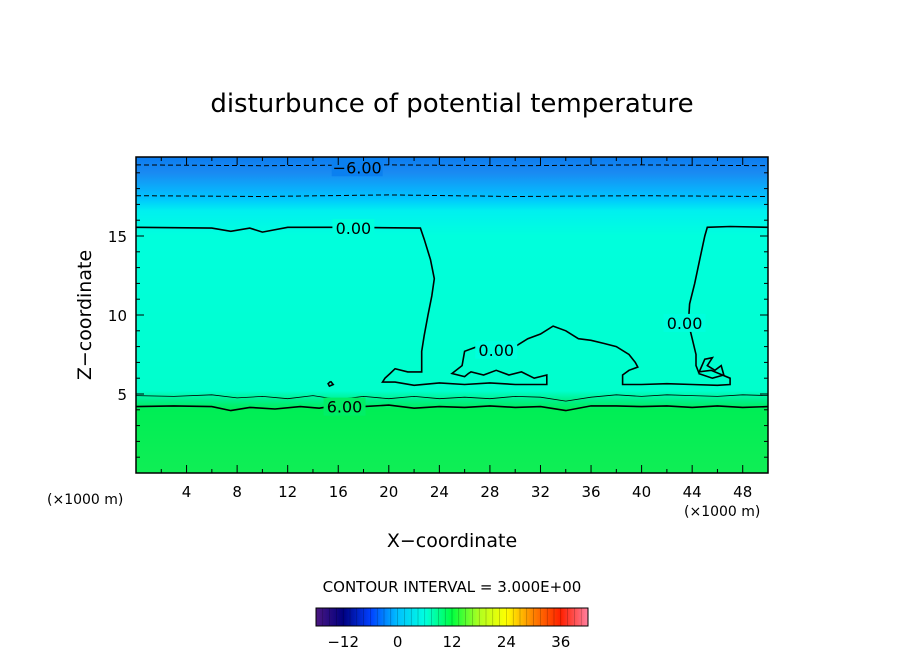  What do you see at coordinates (122, 395) in the screenshot?
I see `y-tick-label: 5` at bounding box center [122, 395].